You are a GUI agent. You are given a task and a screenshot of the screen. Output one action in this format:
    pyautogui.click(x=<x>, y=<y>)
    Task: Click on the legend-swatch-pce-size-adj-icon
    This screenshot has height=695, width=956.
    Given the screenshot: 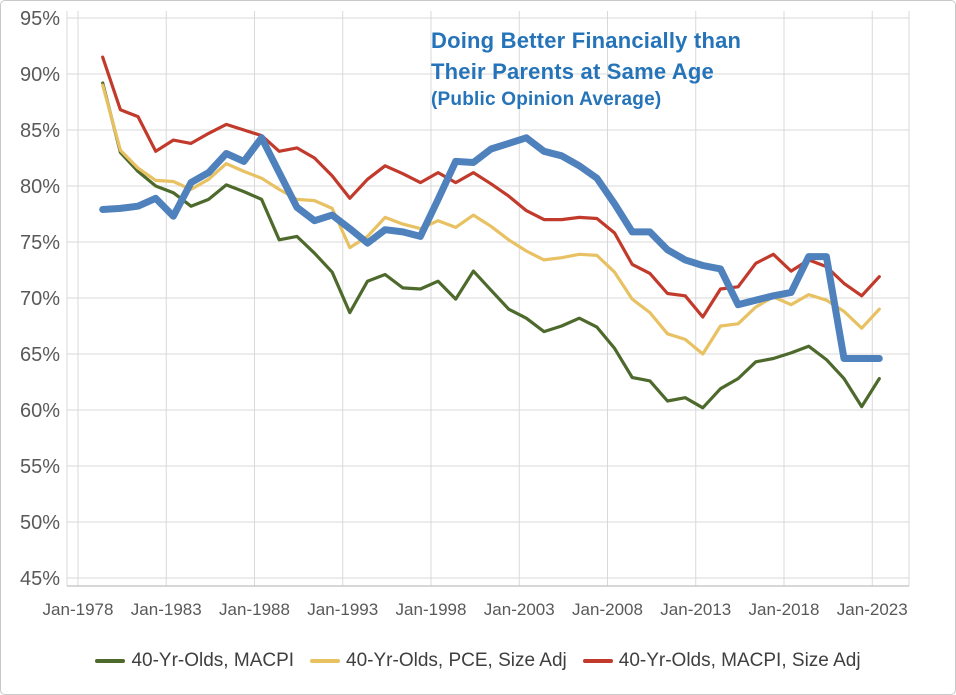 What is the action you would take?
    pyautogui.click(x=325, y=661)
    